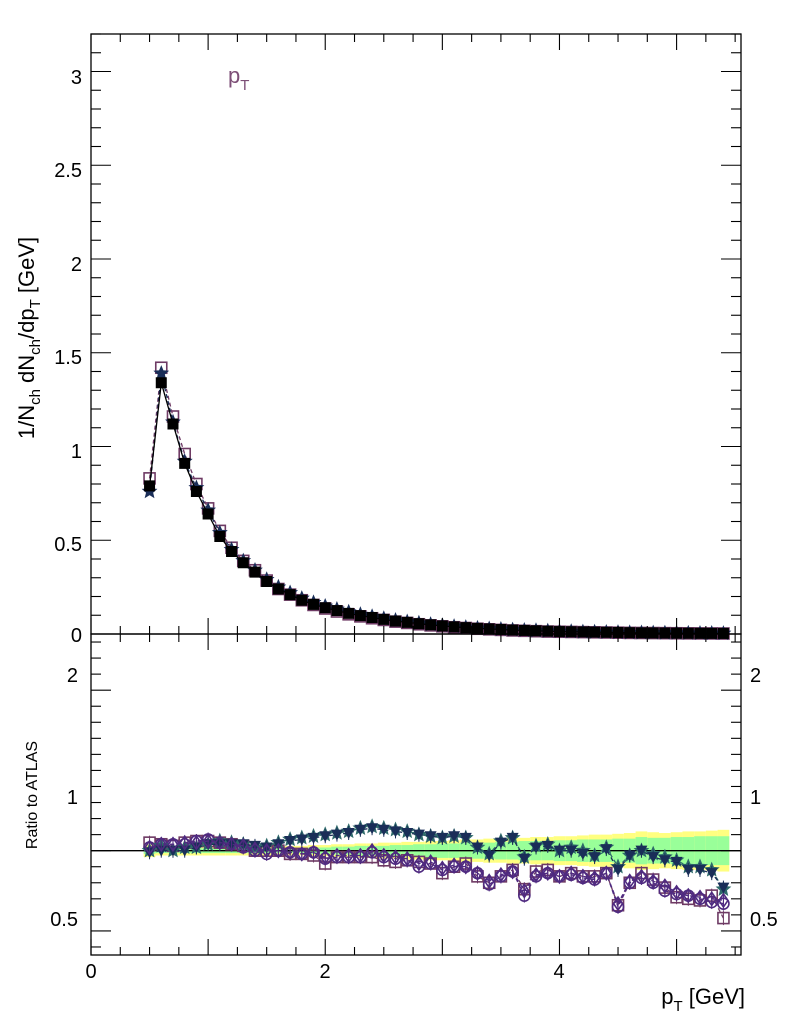 The image size is (786, 1024). Describe the element at coordinates (68, 171) in the screenshot. I see `upper-ytick-label: 2.5` at that location.